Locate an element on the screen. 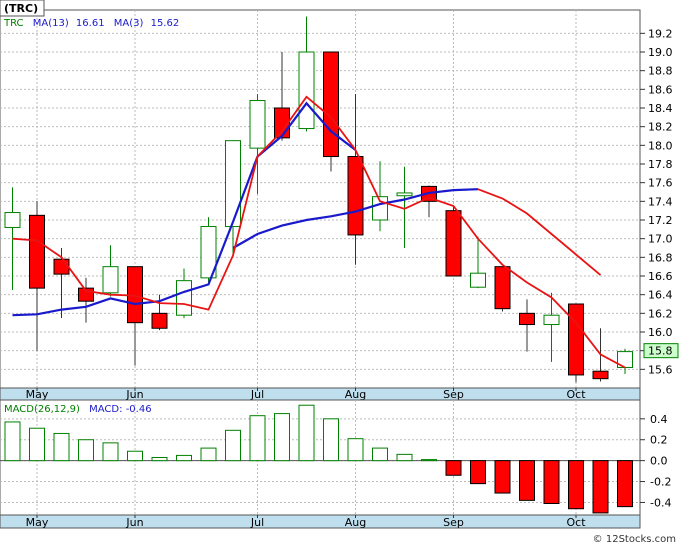 The width and height of the screenshot is (680, 546). price-tick-label: 16.6 is located at coordinates (660, 276).